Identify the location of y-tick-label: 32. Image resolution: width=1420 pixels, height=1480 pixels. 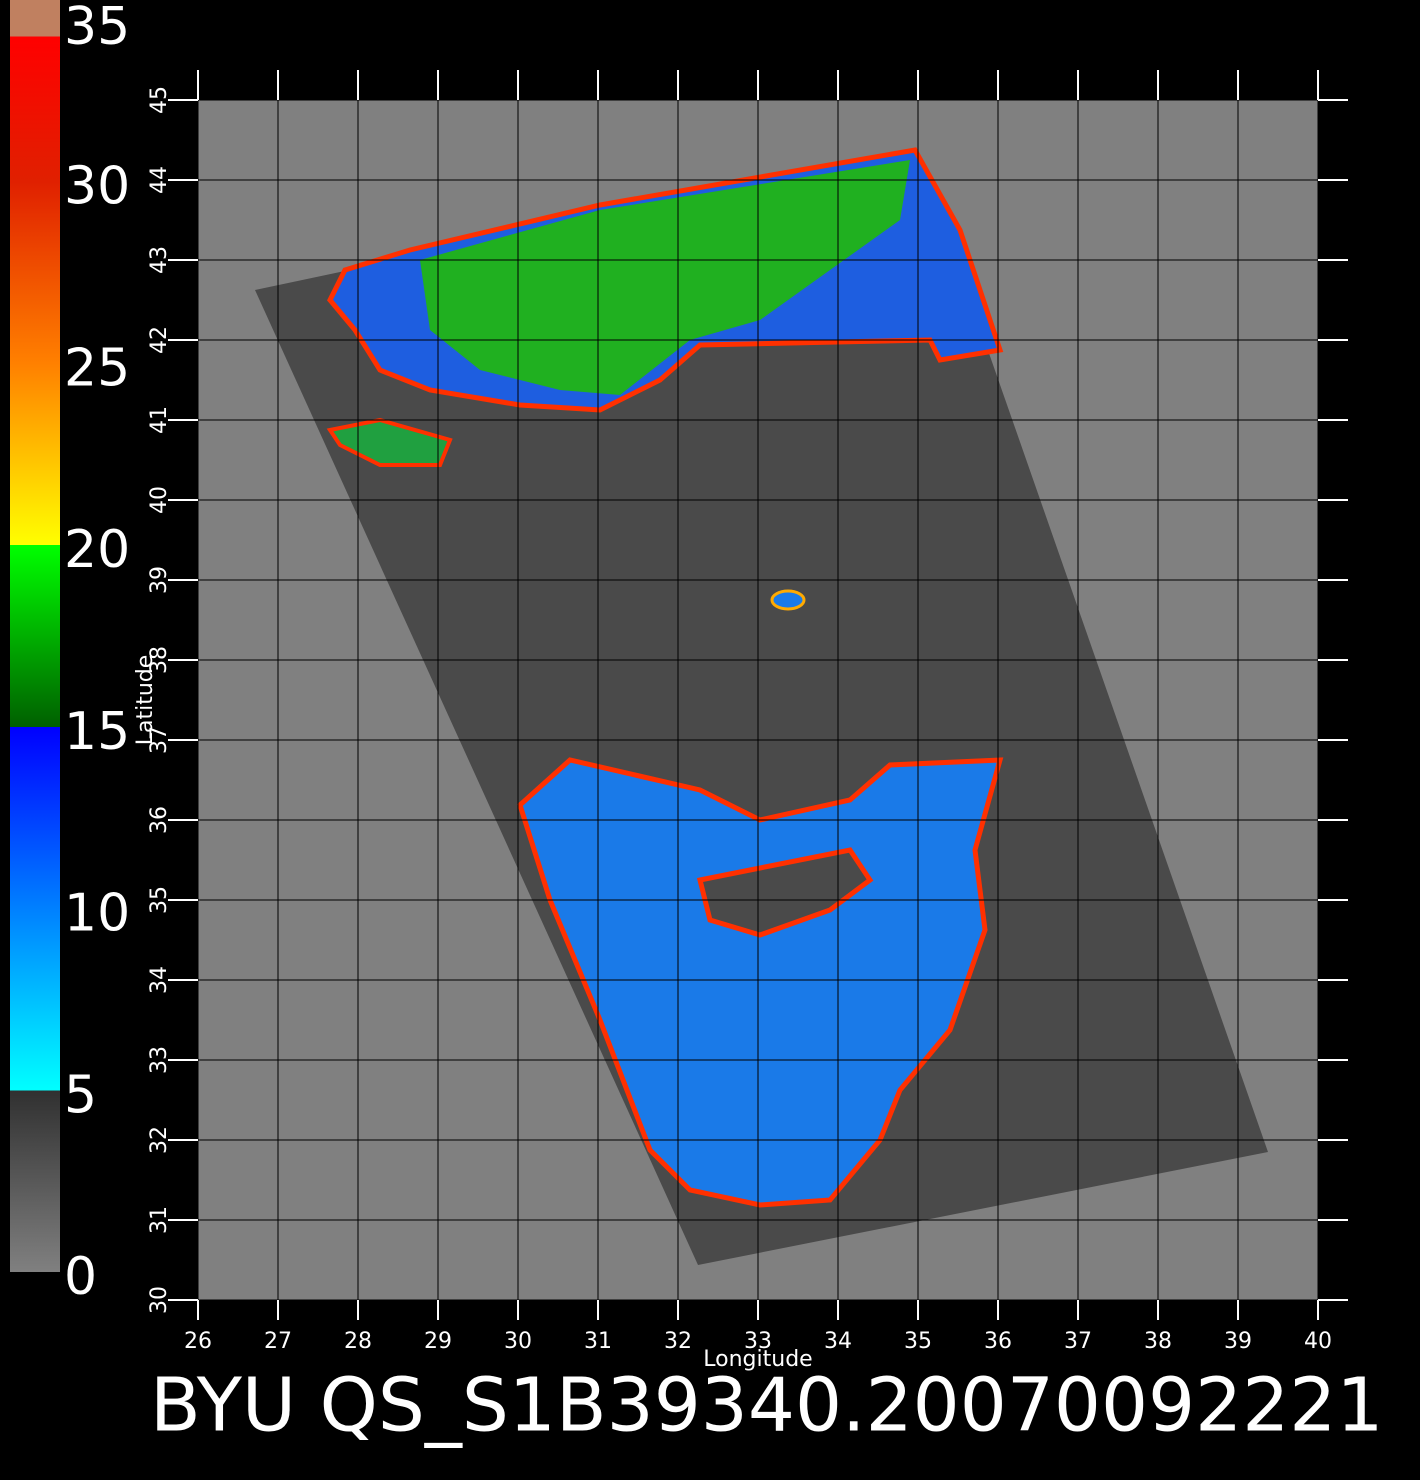
(159, 1140).